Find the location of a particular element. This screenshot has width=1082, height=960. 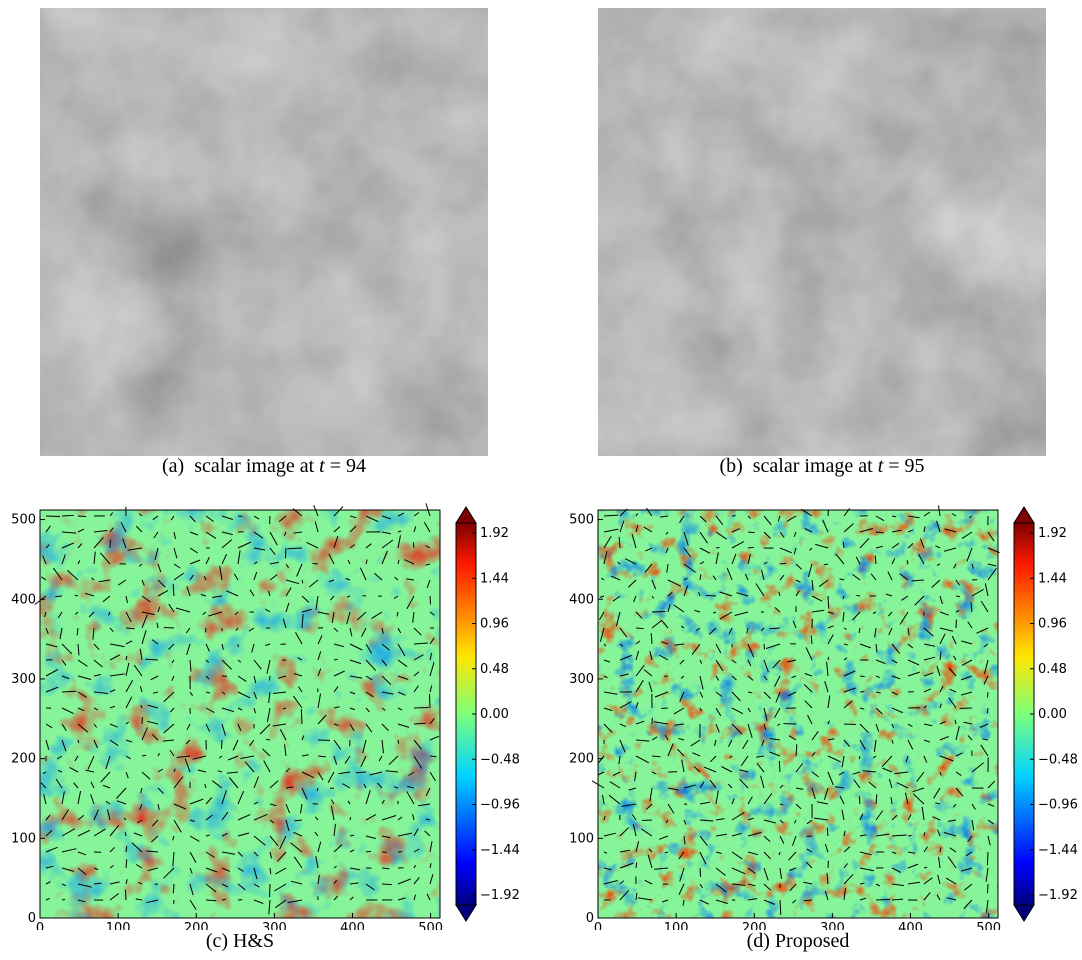

y-tick-label: 300 is located at coordinates (581, 679).